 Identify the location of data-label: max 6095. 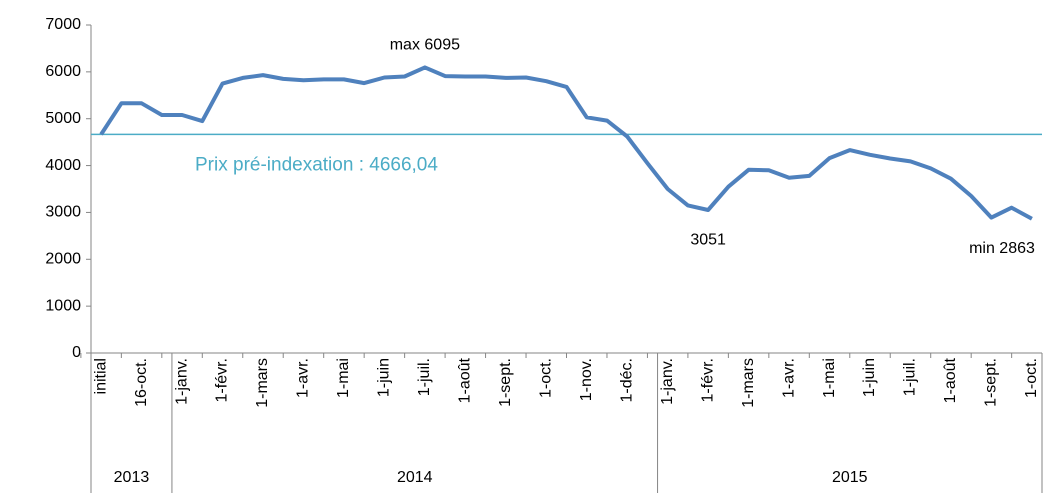
(425, 45).